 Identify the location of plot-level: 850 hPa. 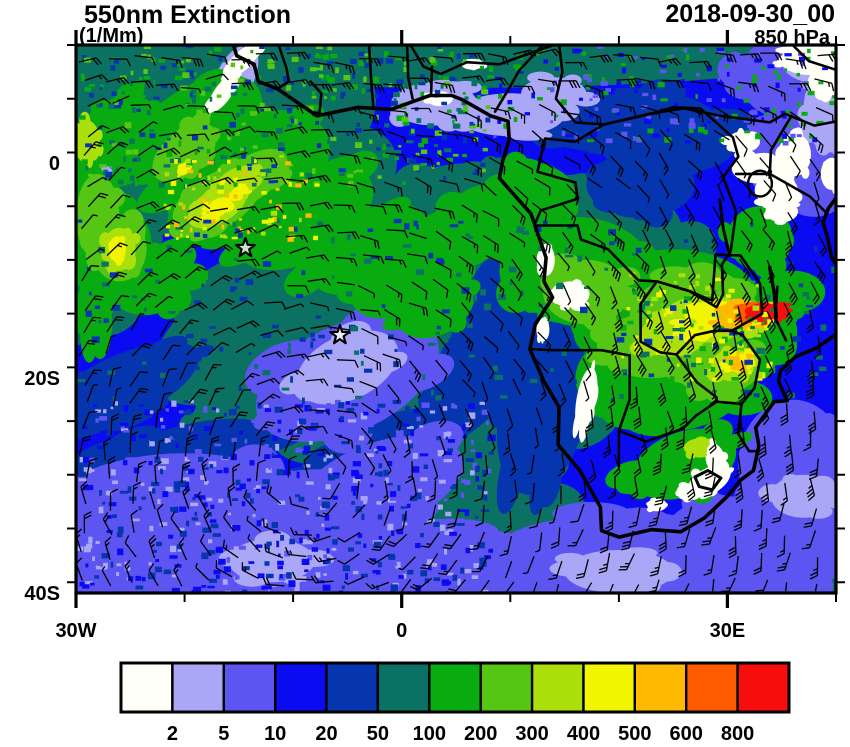
(792, 38).